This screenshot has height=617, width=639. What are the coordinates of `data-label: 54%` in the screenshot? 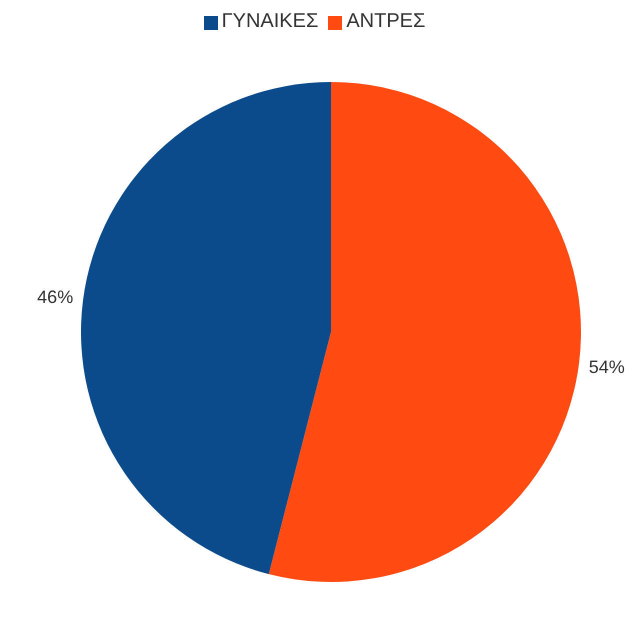 It's located at (606, 366).